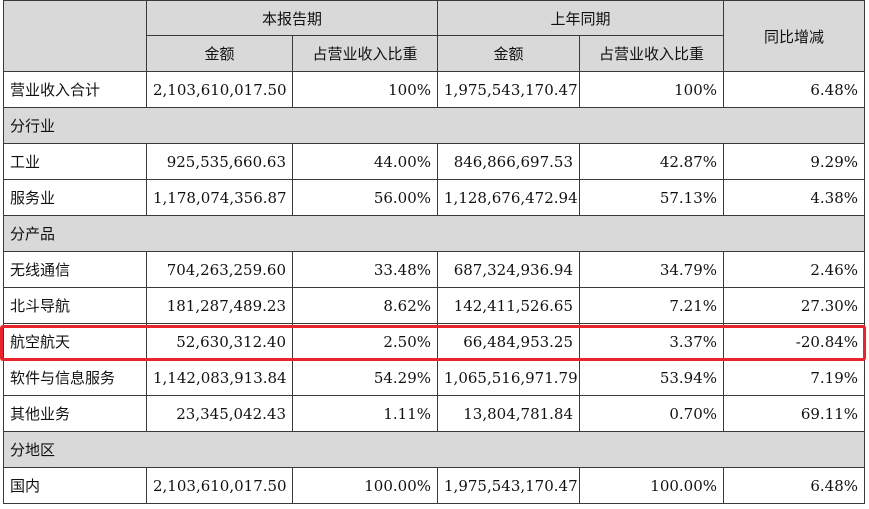 The height and width of the screenshot is (509, 869). Describe the element at coordinates (794, 36) in the screenshot. I see `header-yoy-change: 同比增减` at that location.